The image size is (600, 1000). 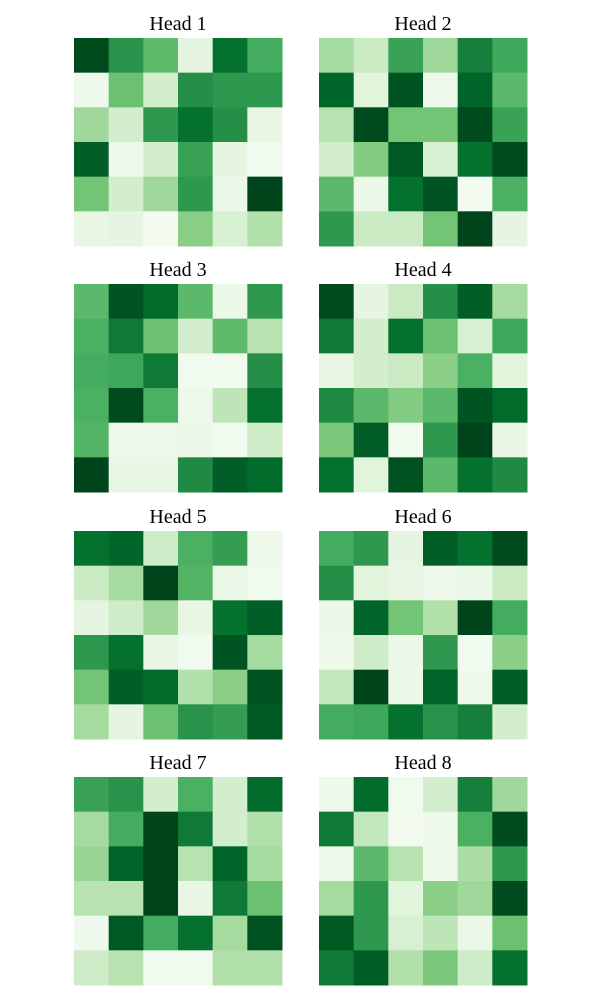 What do you see at coordinates (423, 376) in the screenshot?
I see `heatmap-panel-4: Head 4` at bounding box center [423, 376].